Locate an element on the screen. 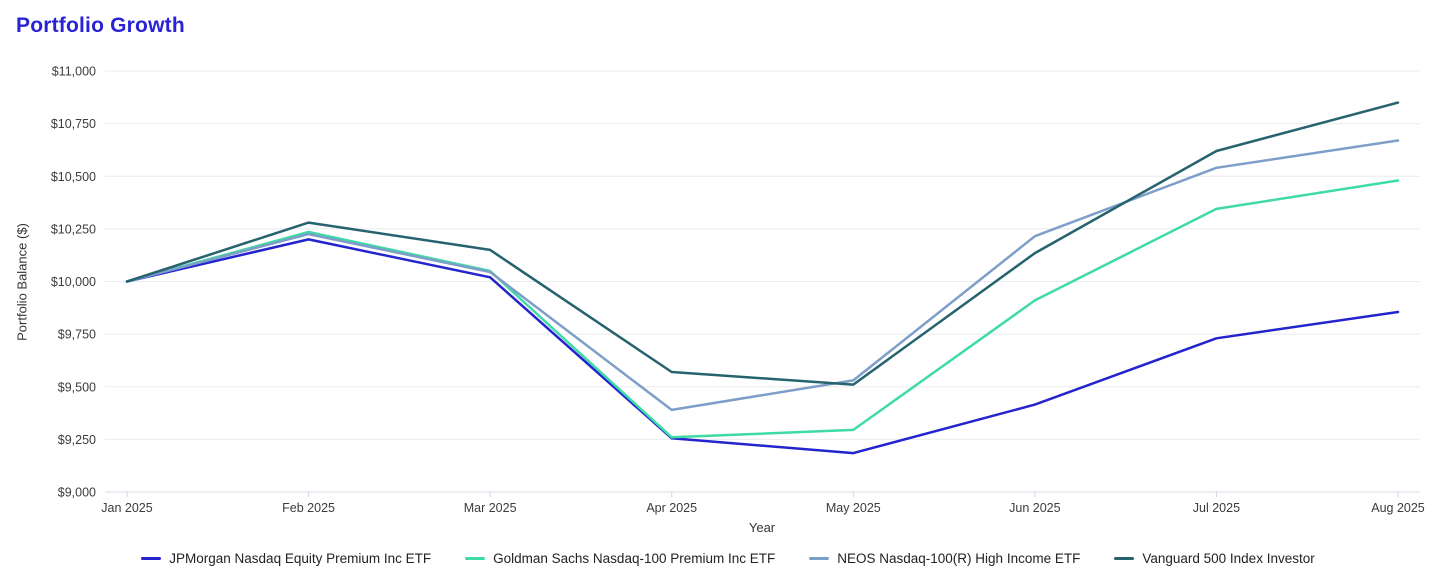 The height and width of the screenshot is (577, 1456). x-tick-label: May 2025 is located at coordinates (853, 508).